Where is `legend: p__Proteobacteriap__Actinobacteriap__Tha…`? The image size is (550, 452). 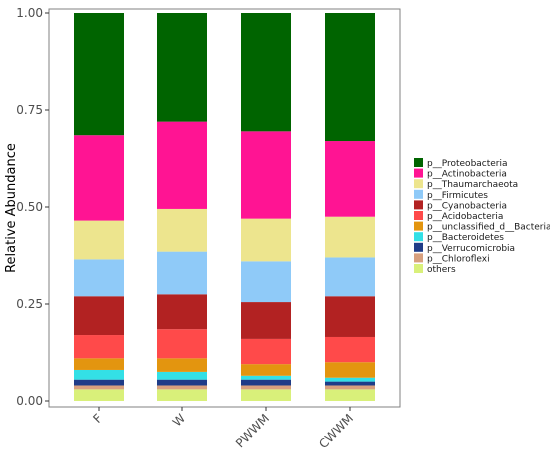
legend: p__Proteobacteriap__Actinobacteriap__Tha… is located at coordinates (482, 216).